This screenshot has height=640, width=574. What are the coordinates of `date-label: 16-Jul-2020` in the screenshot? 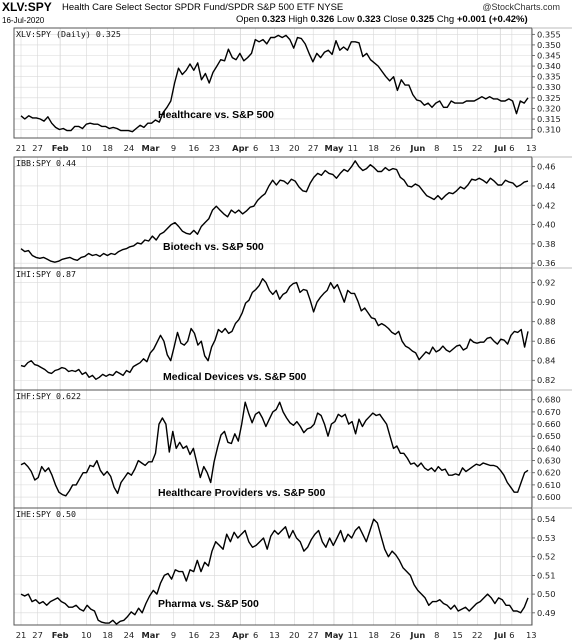 It's located at (23, 20).